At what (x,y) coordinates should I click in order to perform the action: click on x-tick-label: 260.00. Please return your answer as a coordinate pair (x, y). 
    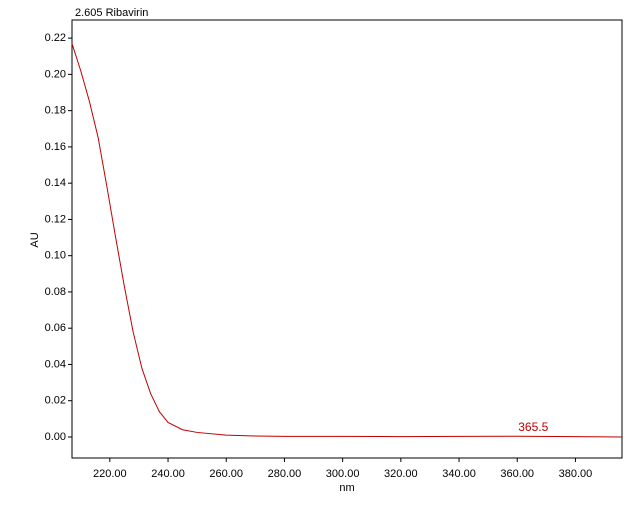
    Looking at the image, I should click on (226, 474).